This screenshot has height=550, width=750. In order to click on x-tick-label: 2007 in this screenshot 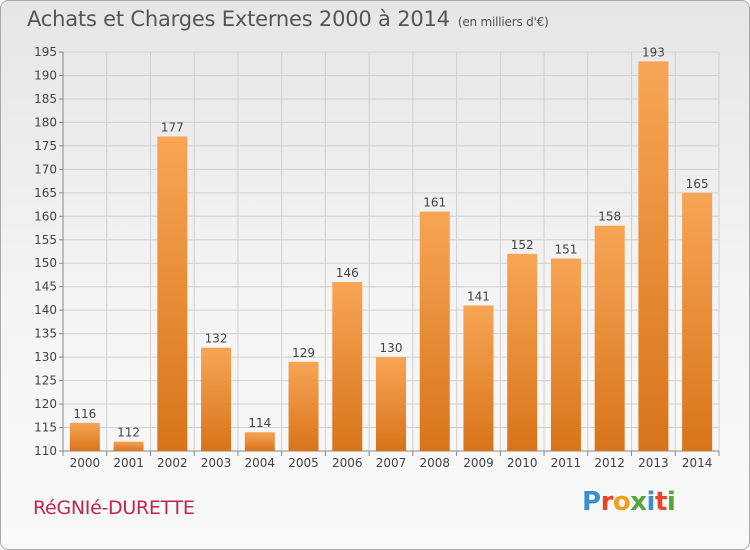, I will do `click(391, 463)`.